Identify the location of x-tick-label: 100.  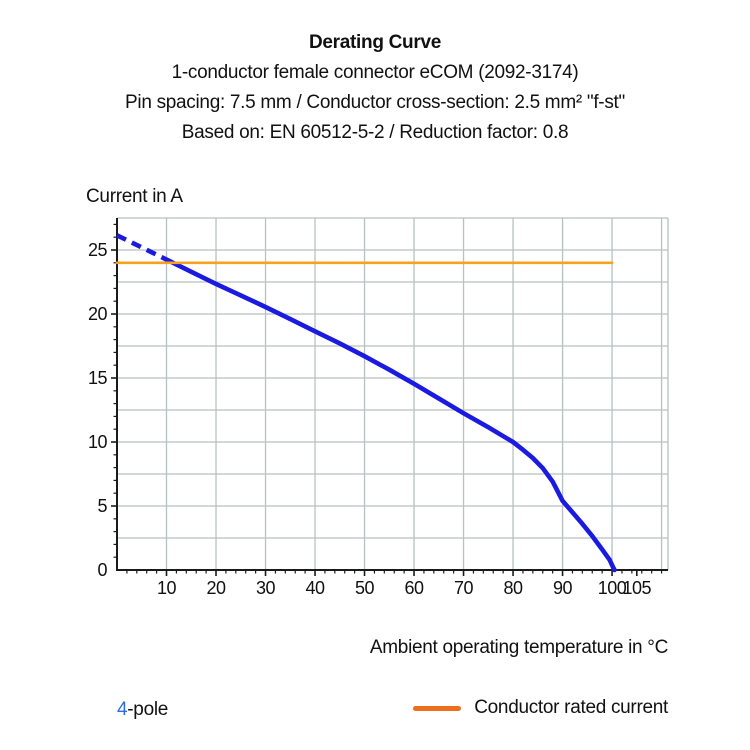
(612, 588).